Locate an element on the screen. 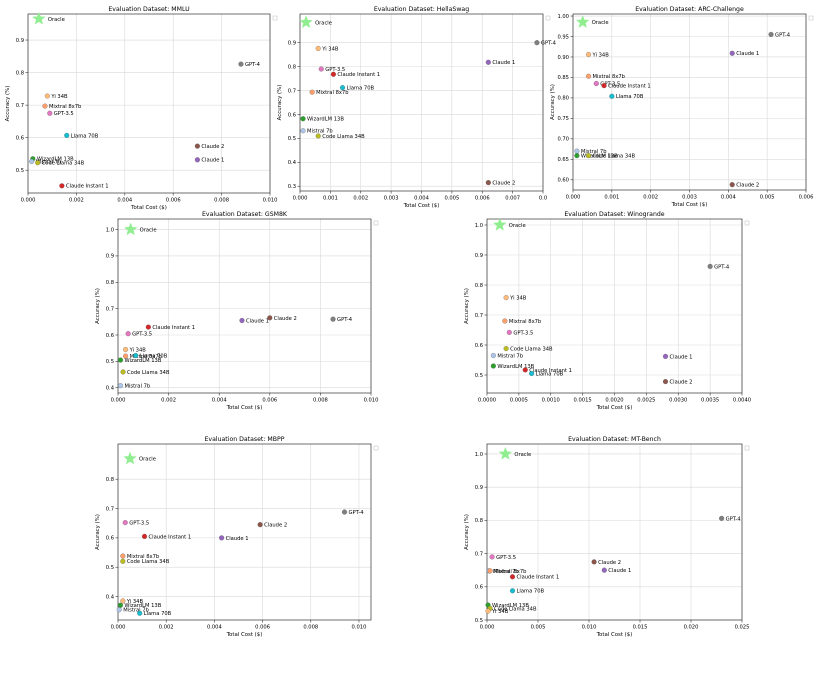 The width and height of the screenshot is (830, 692). y-tick-label: 0.85 is located at coordinates (563, 78).